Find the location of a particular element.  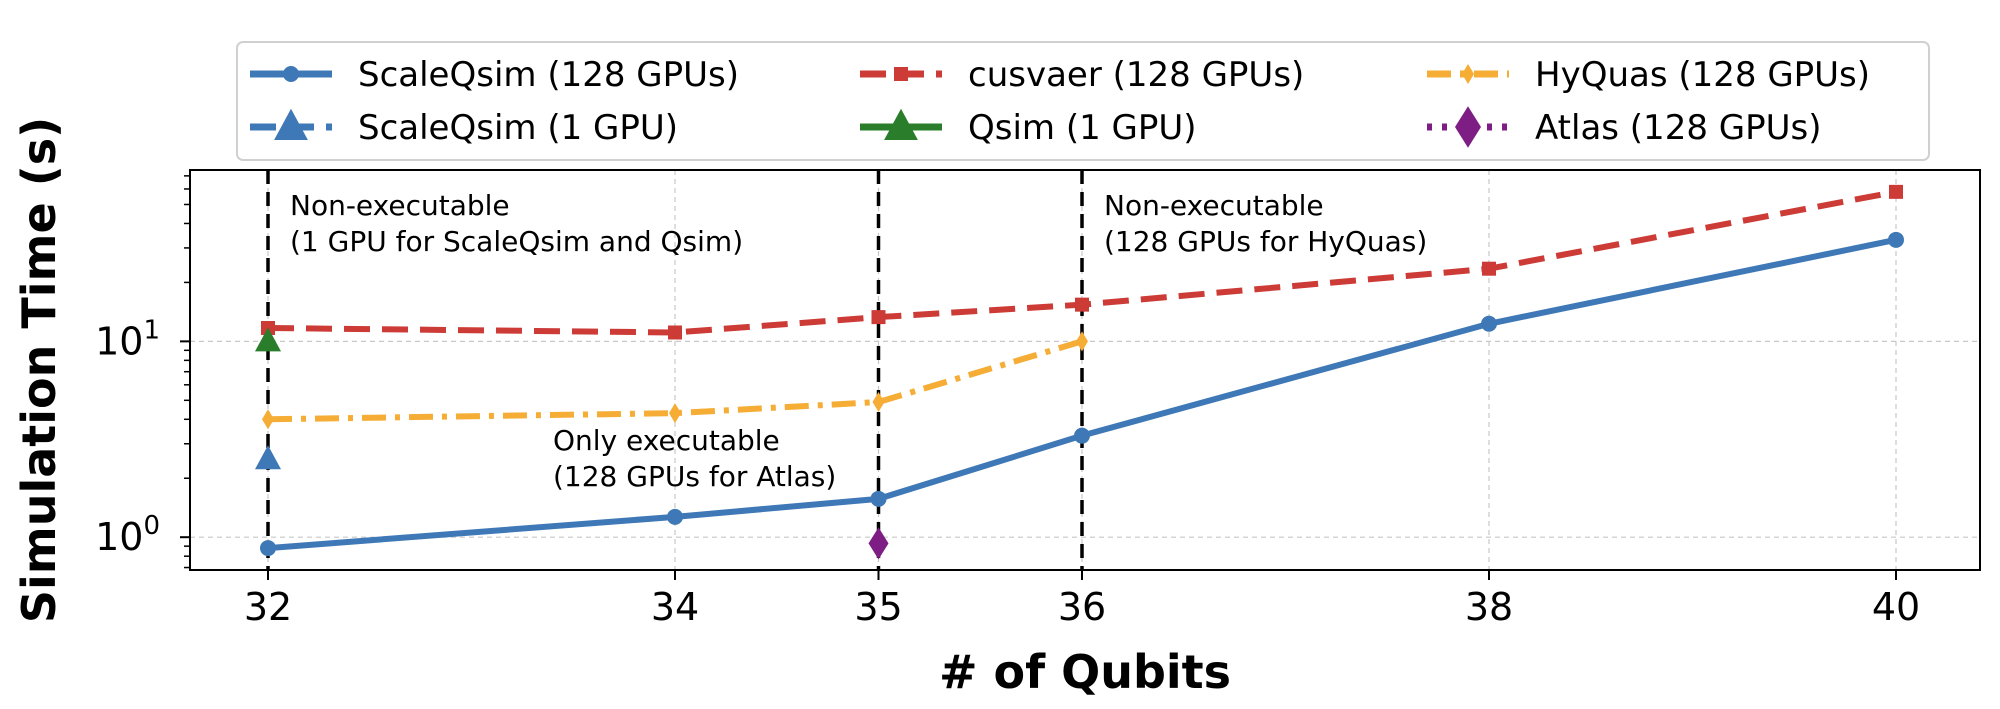

legend-entry: ScaleQsim (128 GPUs) is located at coordinates (494, 75).